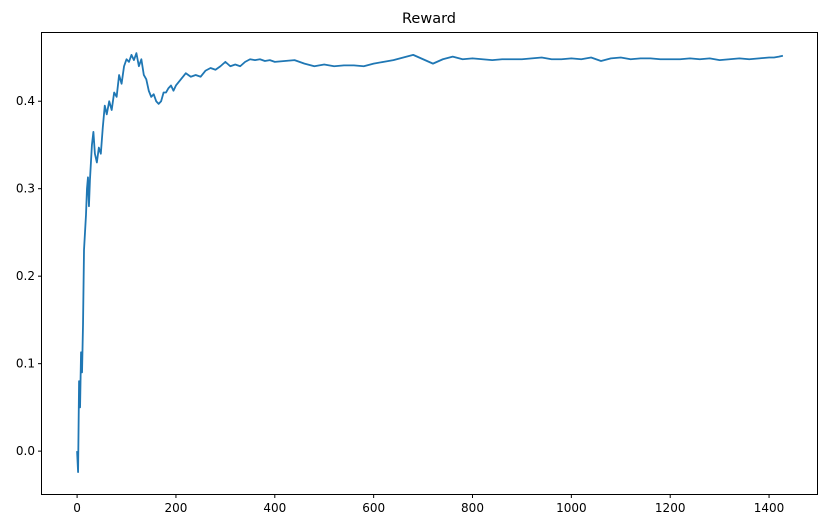 This screenshot has width=826, height=528. I want to click on y-tick-label: 0.1, so click(25, 364).